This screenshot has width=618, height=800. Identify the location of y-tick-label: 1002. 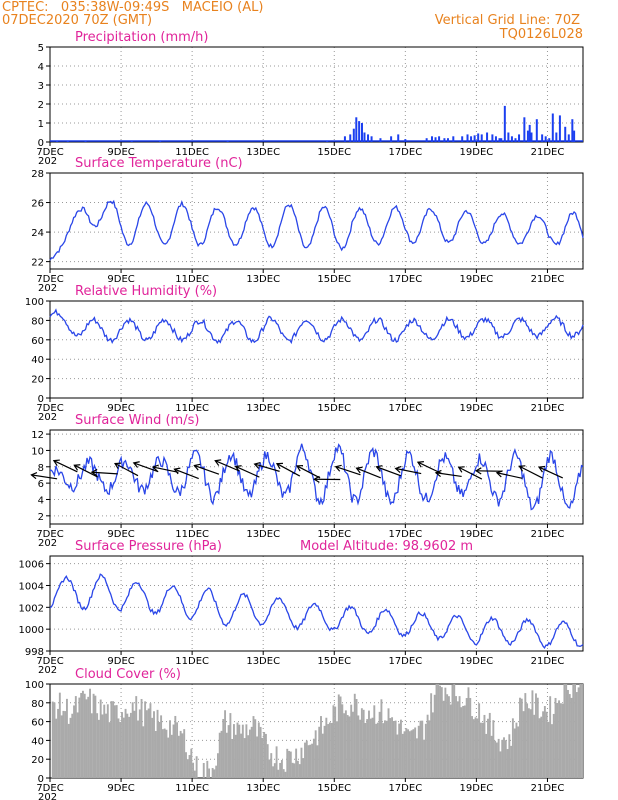
(31, 608).